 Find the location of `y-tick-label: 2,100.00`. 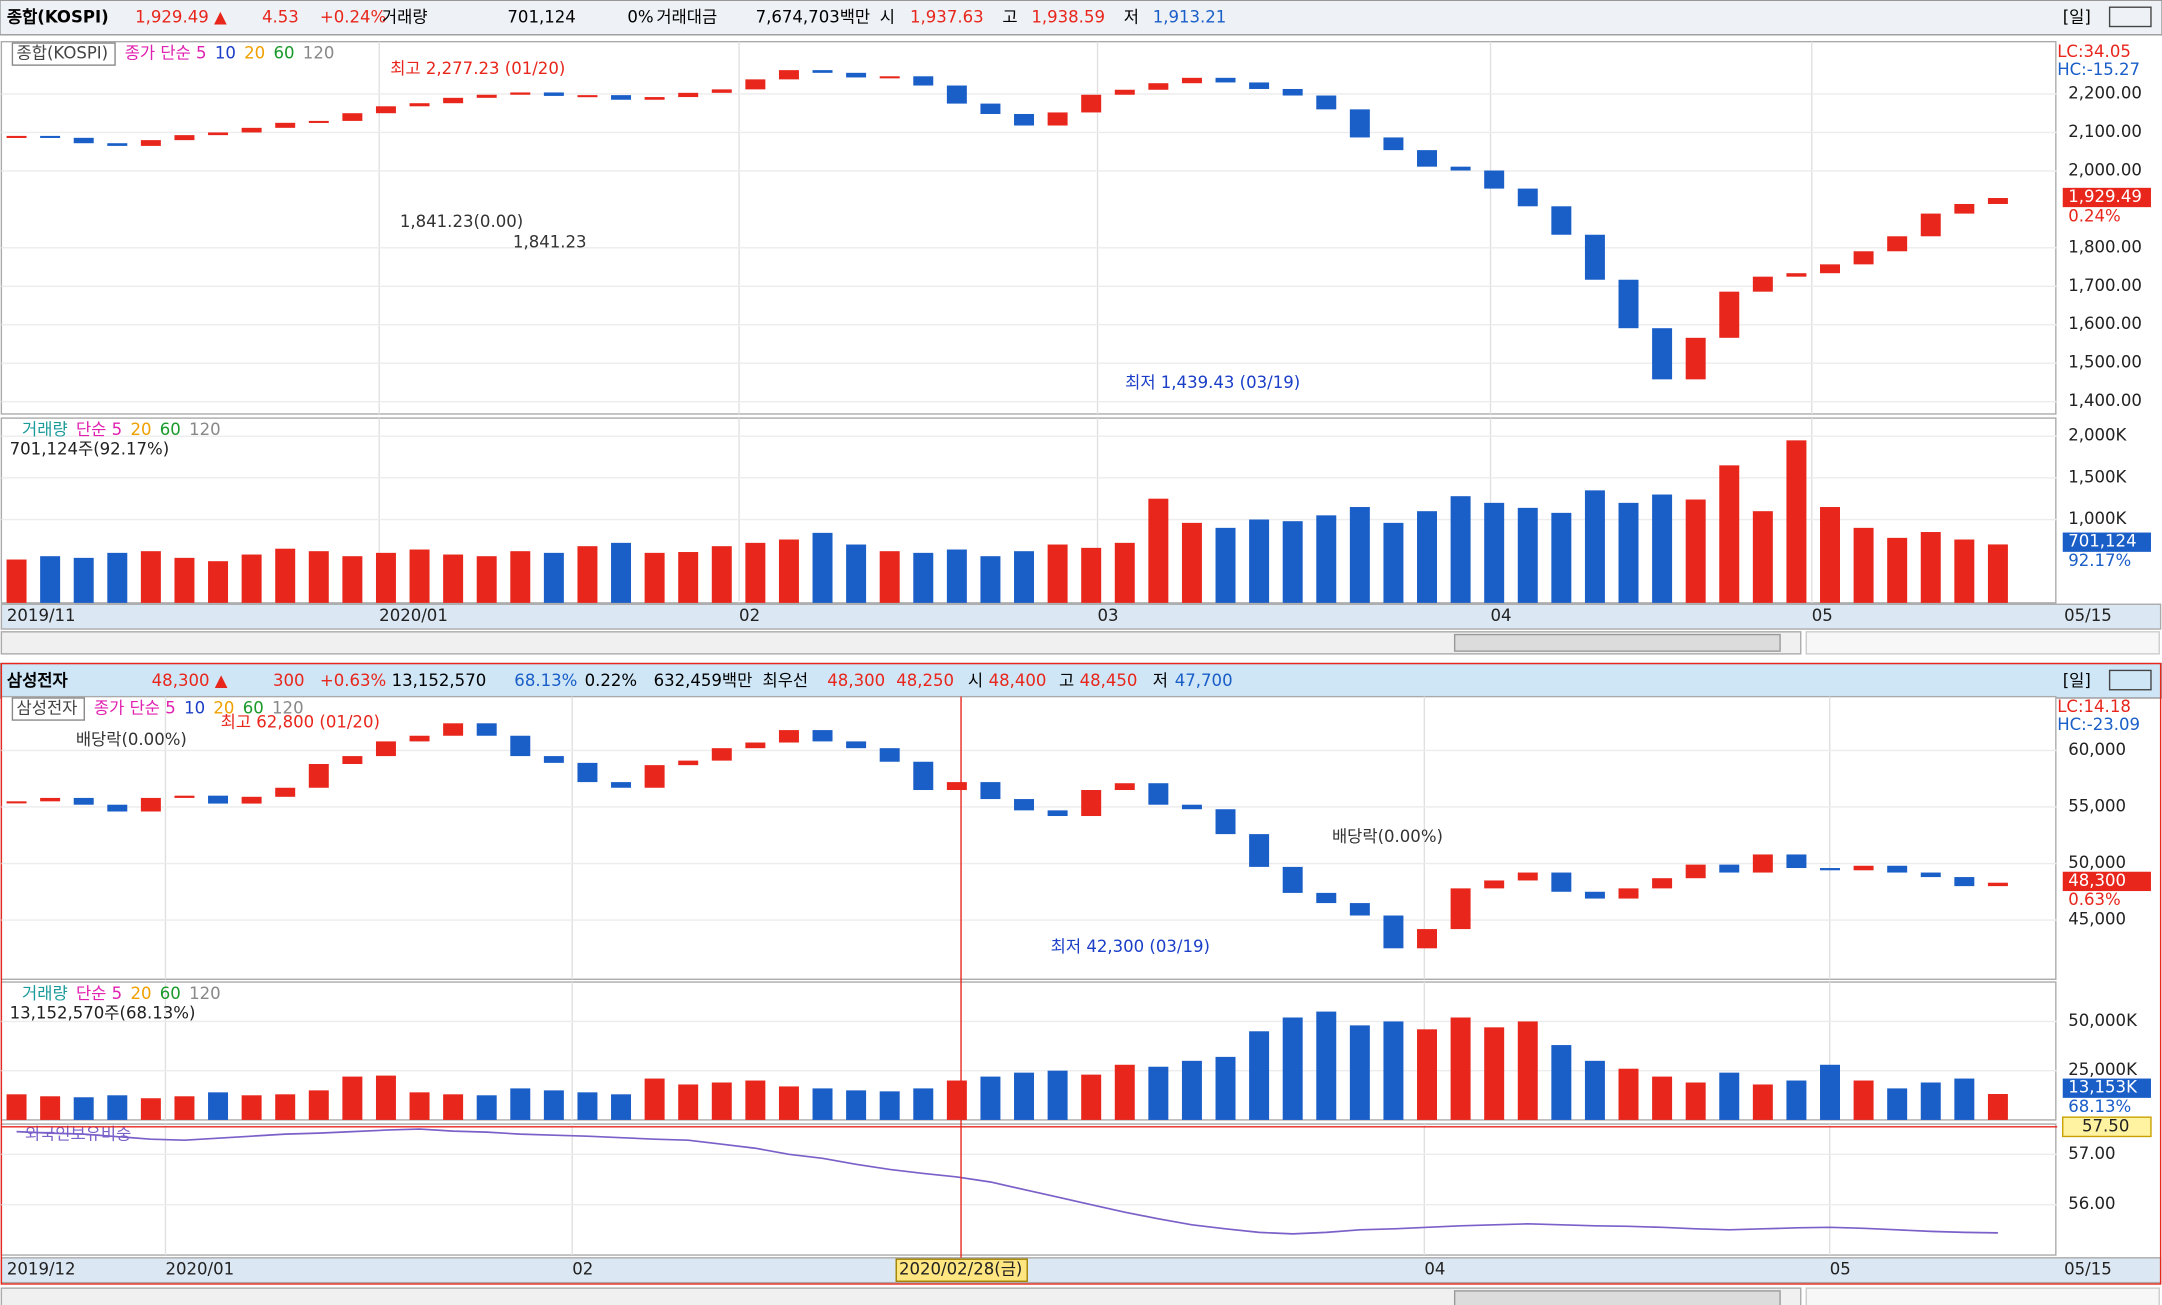

y-tick-label: 2,100.00 is located at coordinates (2105, 131).